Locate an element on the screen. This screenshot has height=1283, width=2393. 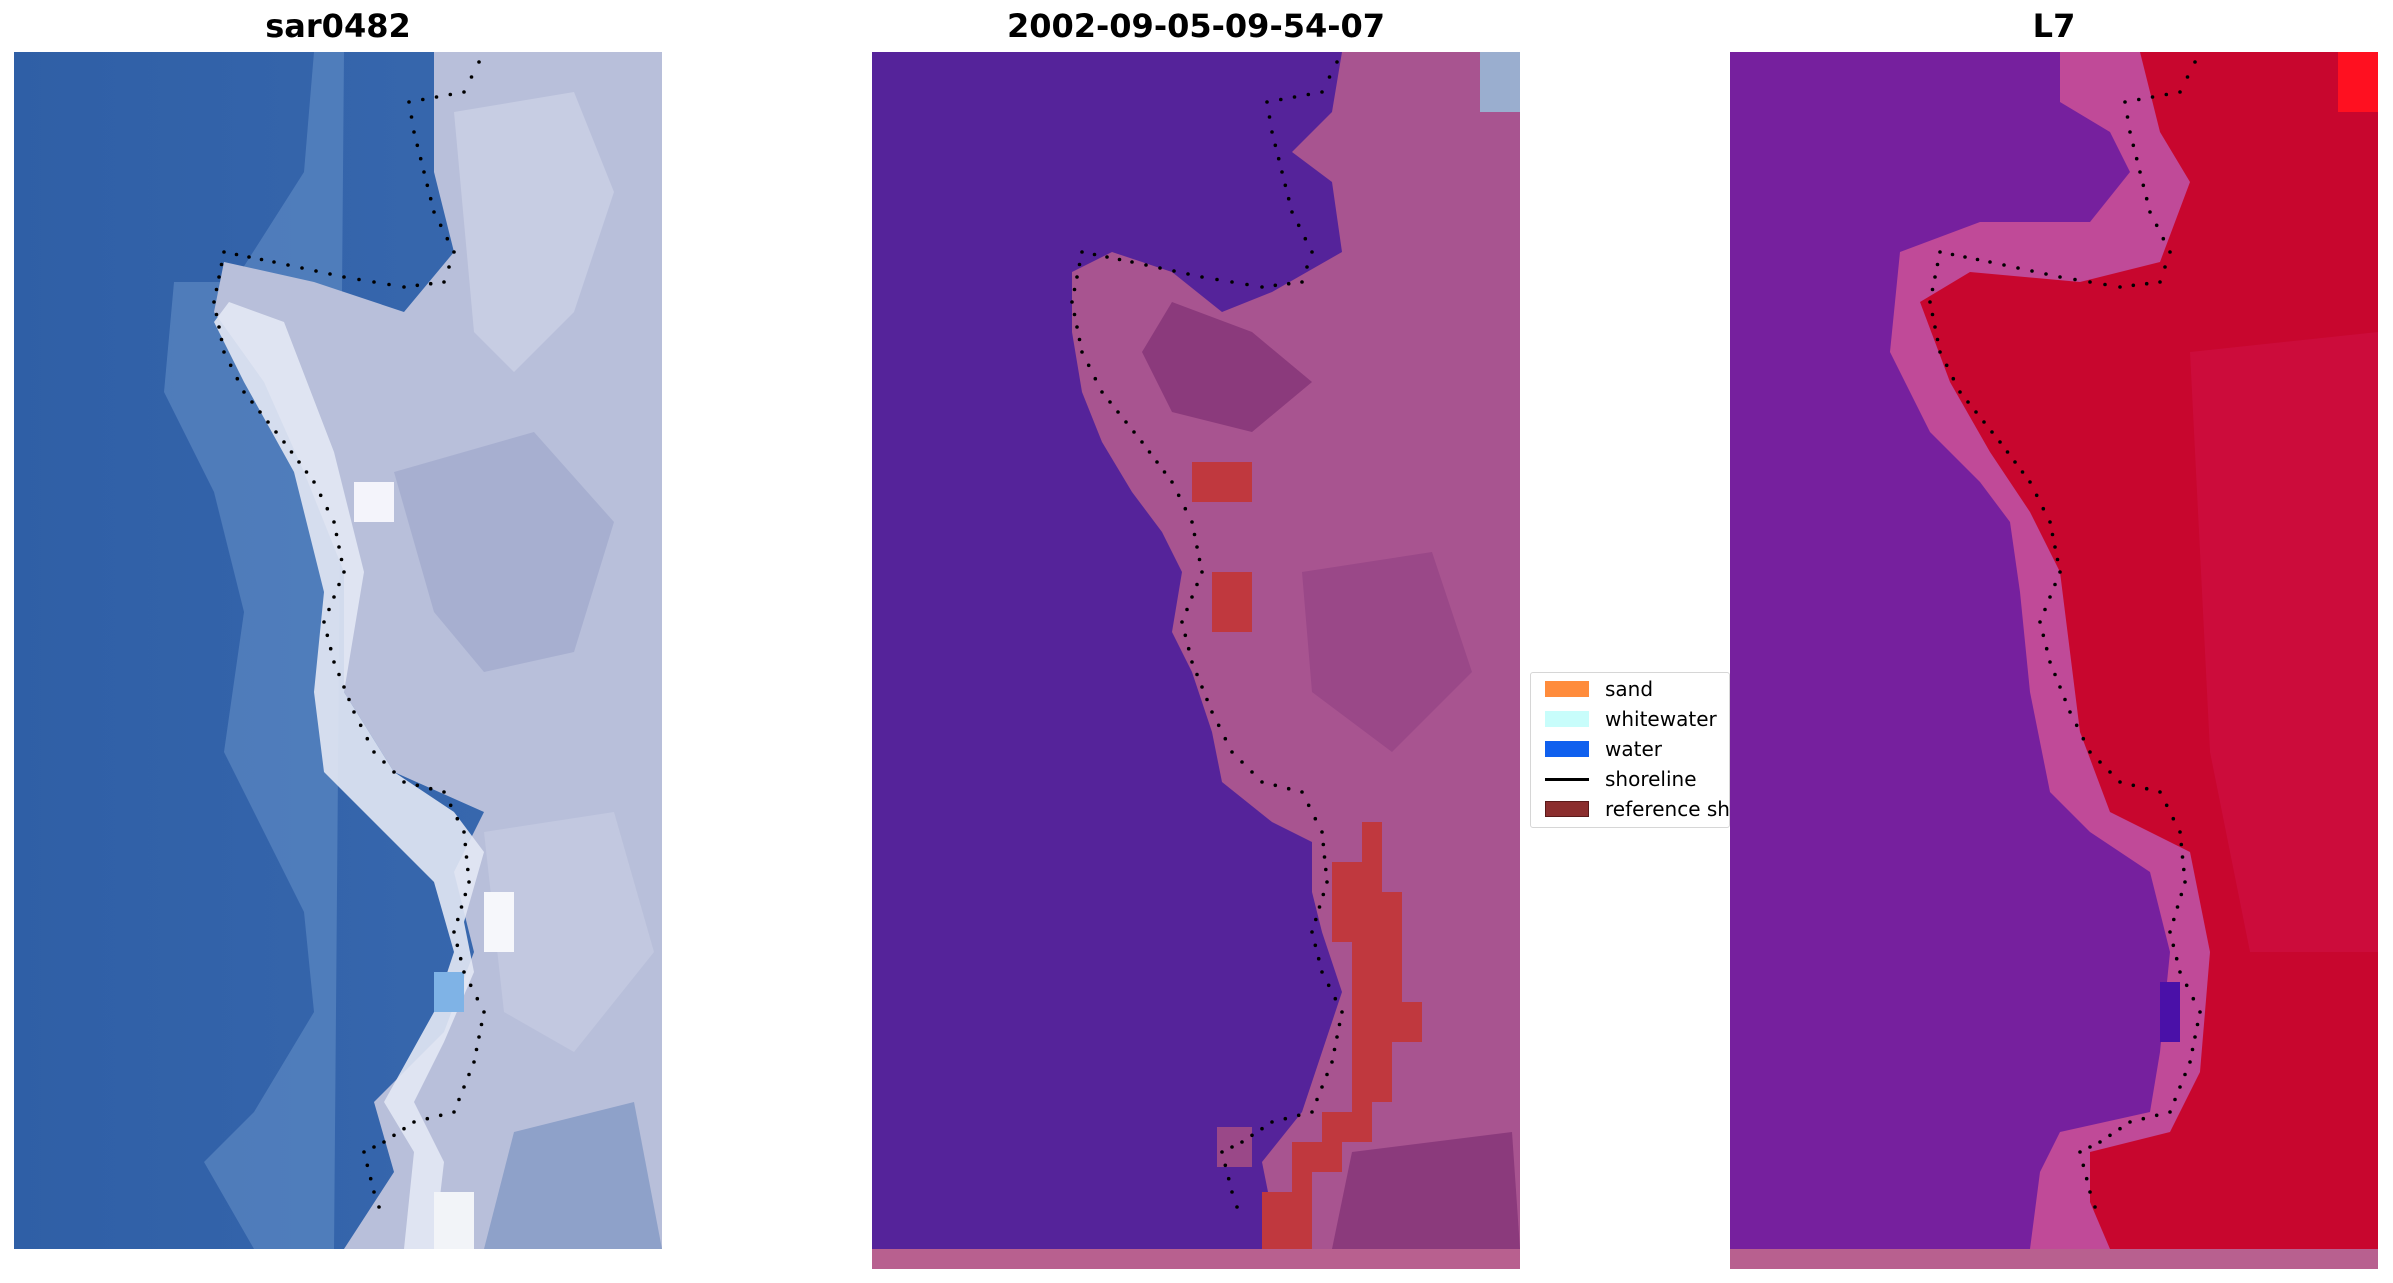
legend-label: whitewater is located at coordinates (1661, 719).